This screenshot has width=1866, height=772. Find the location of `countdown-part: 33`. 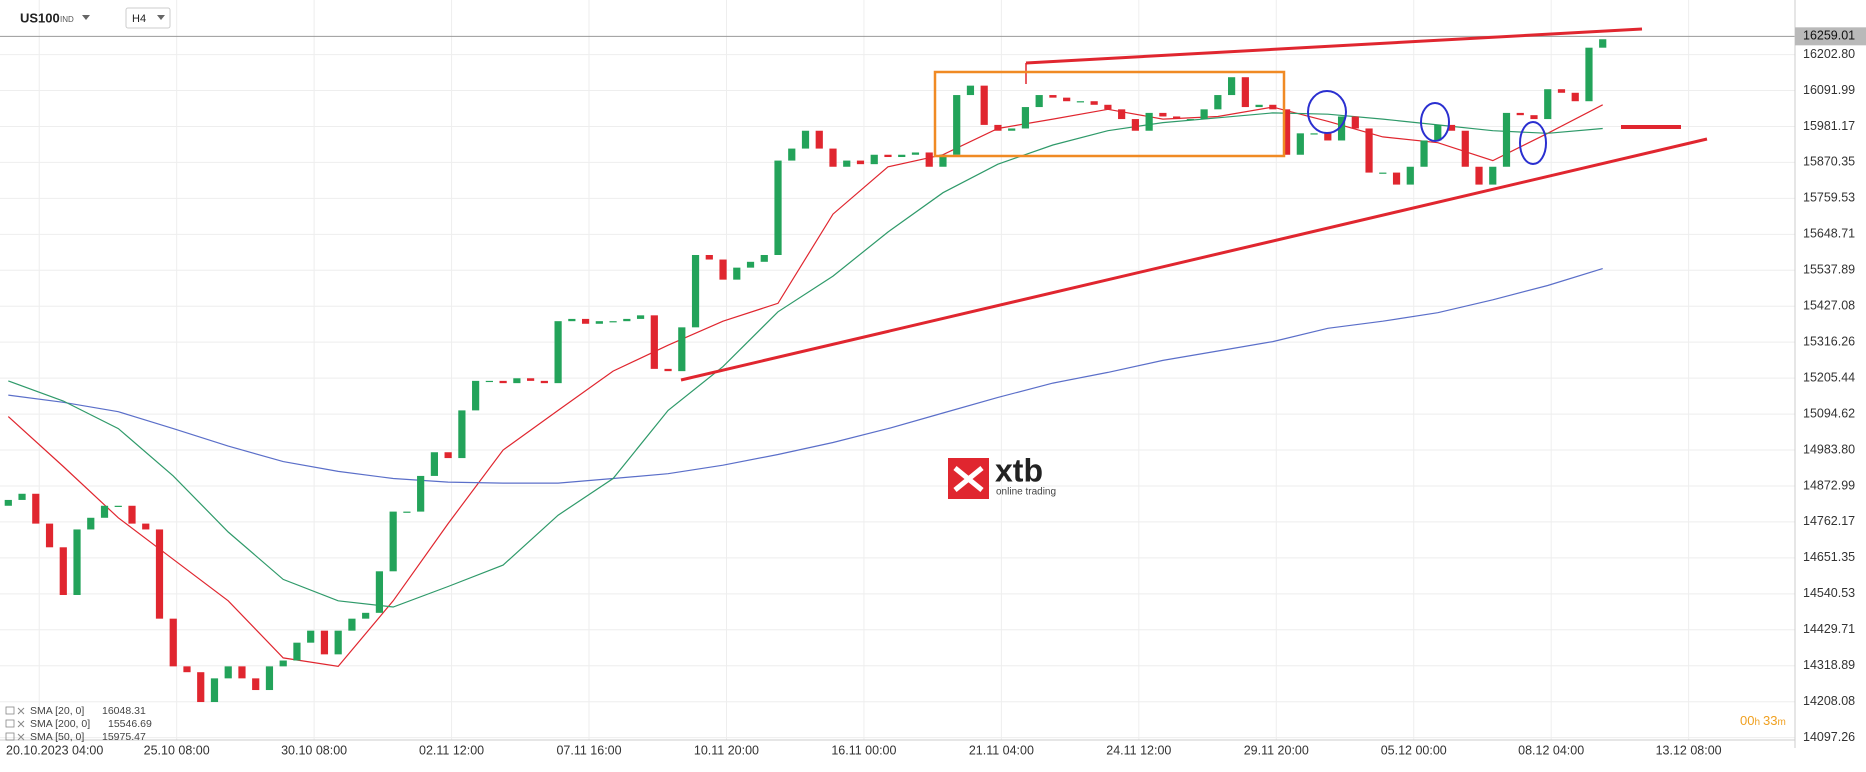

countdown-part: 33 is located at coordinates (1770, 720).